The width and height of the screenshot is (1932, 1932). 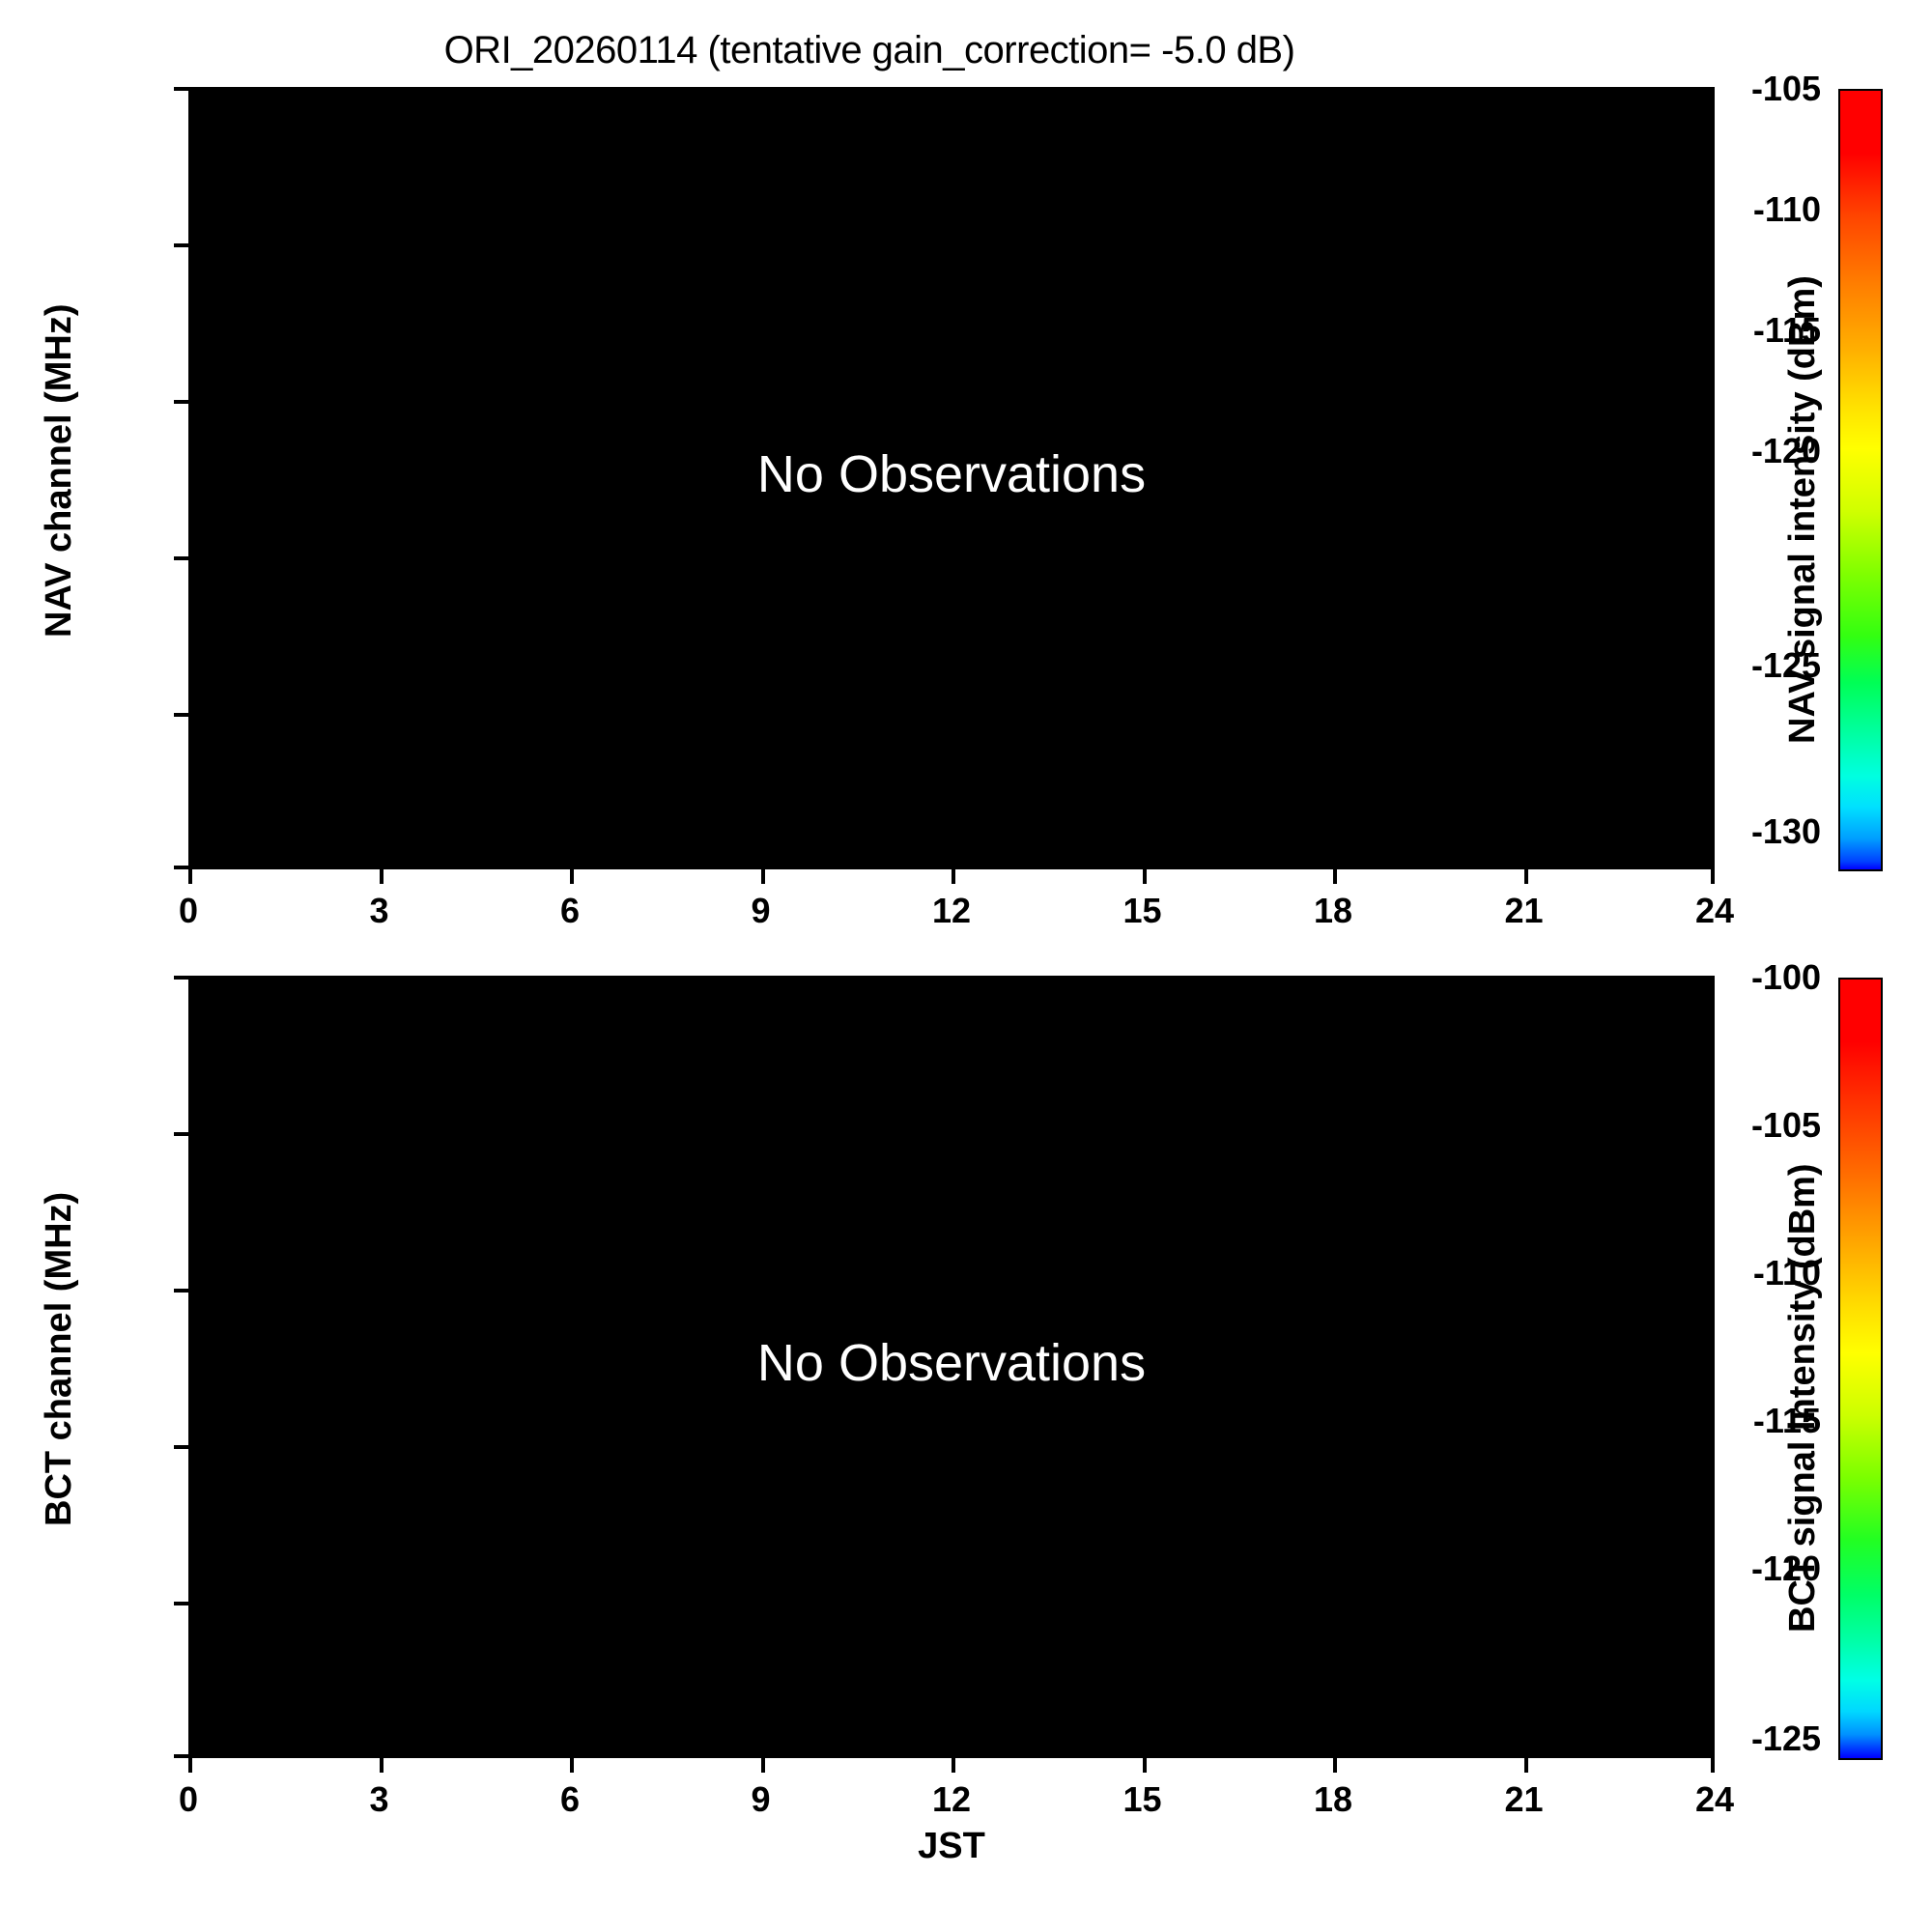 What do you see at coordinates (1333, 1799) in the screenshot?
I see `bct-xtick-label: 18` at bounding box center [1333, 1799].